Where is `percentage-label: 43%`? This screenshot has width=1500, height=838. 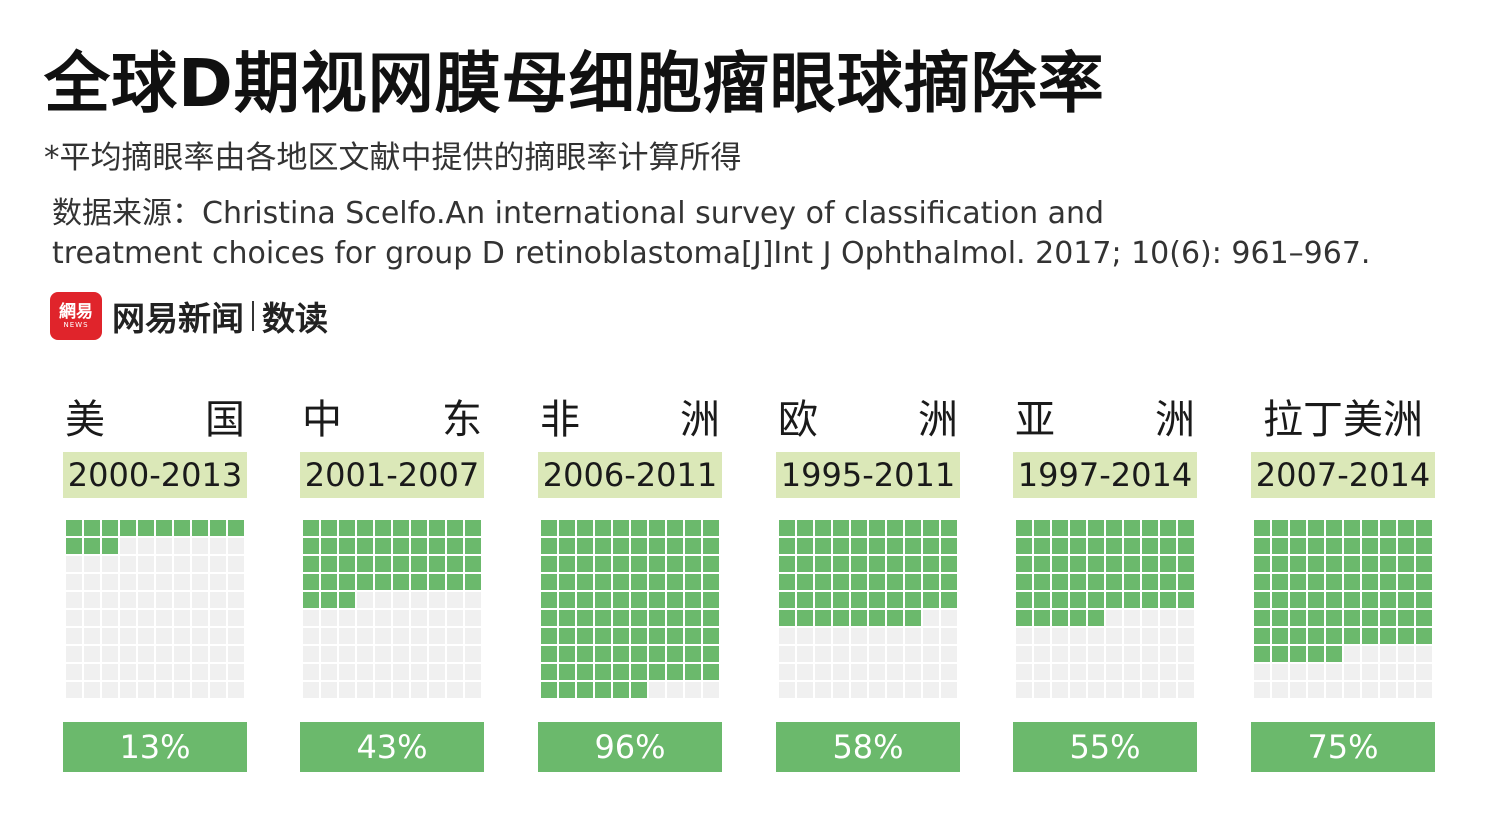
percentage-label: 43% is located at coordinates (392, 747).